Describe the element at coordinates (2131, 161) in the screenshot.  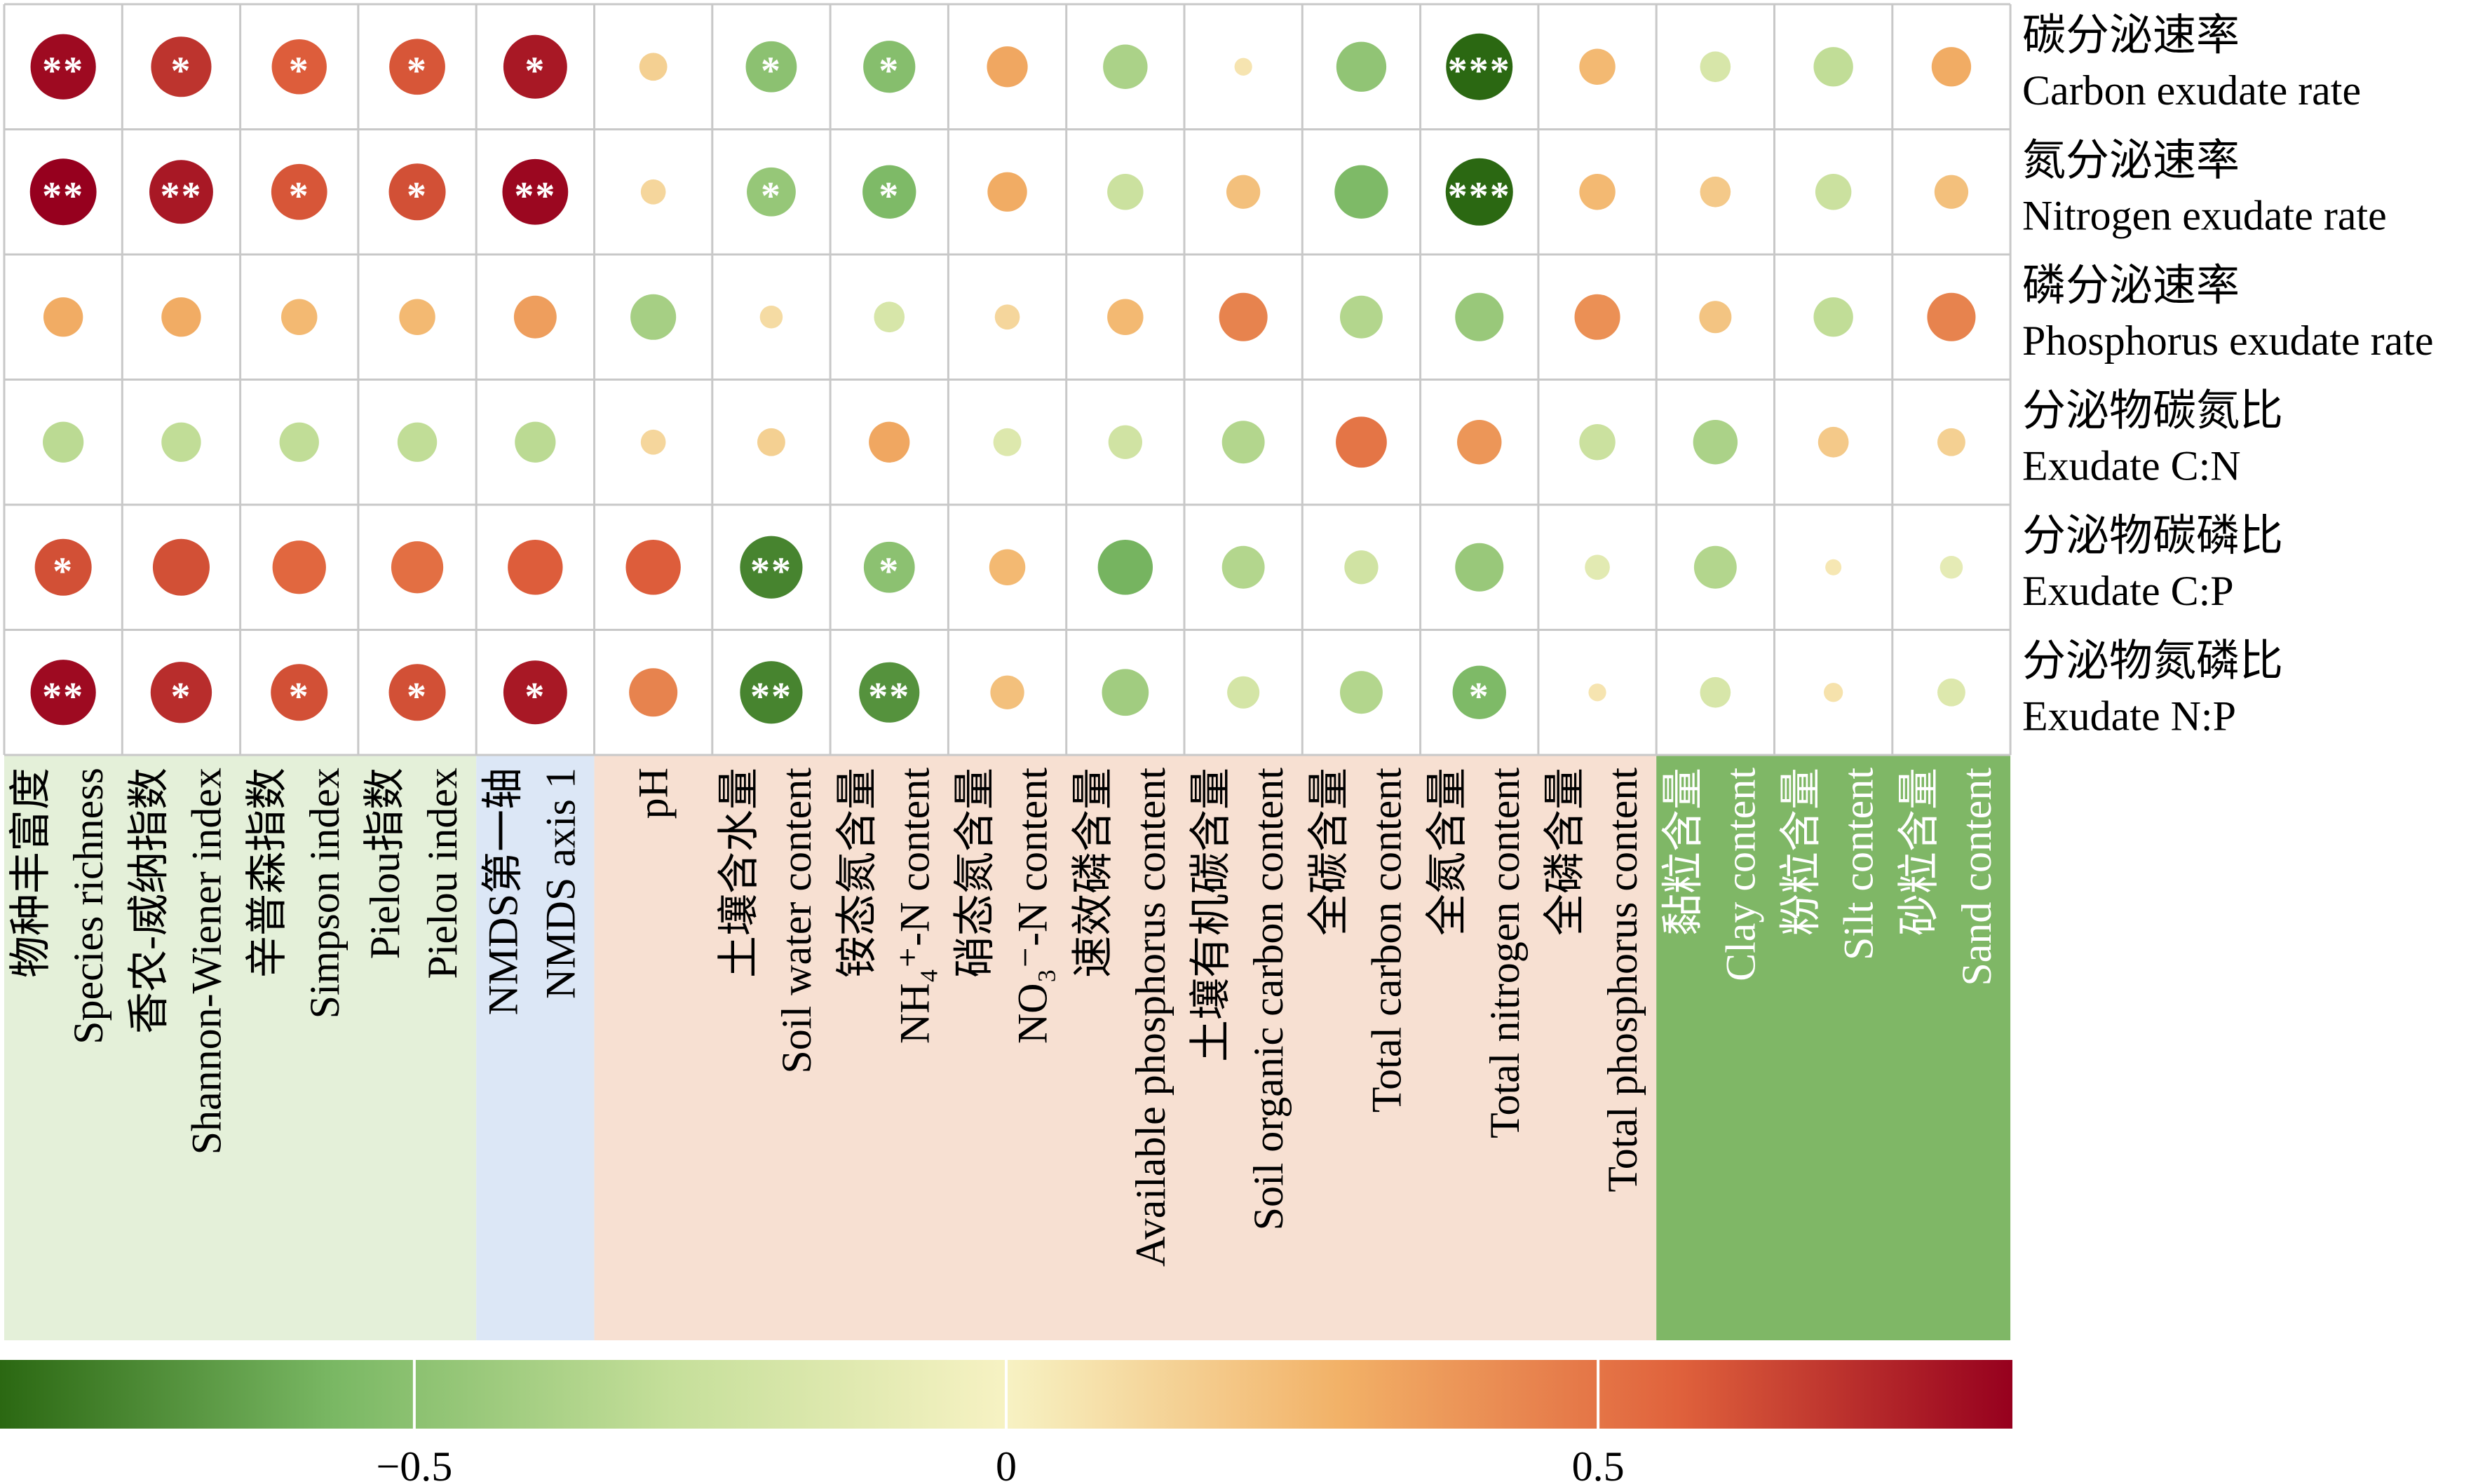
I see `row-label-zh: 氮分泌速率` at that location.